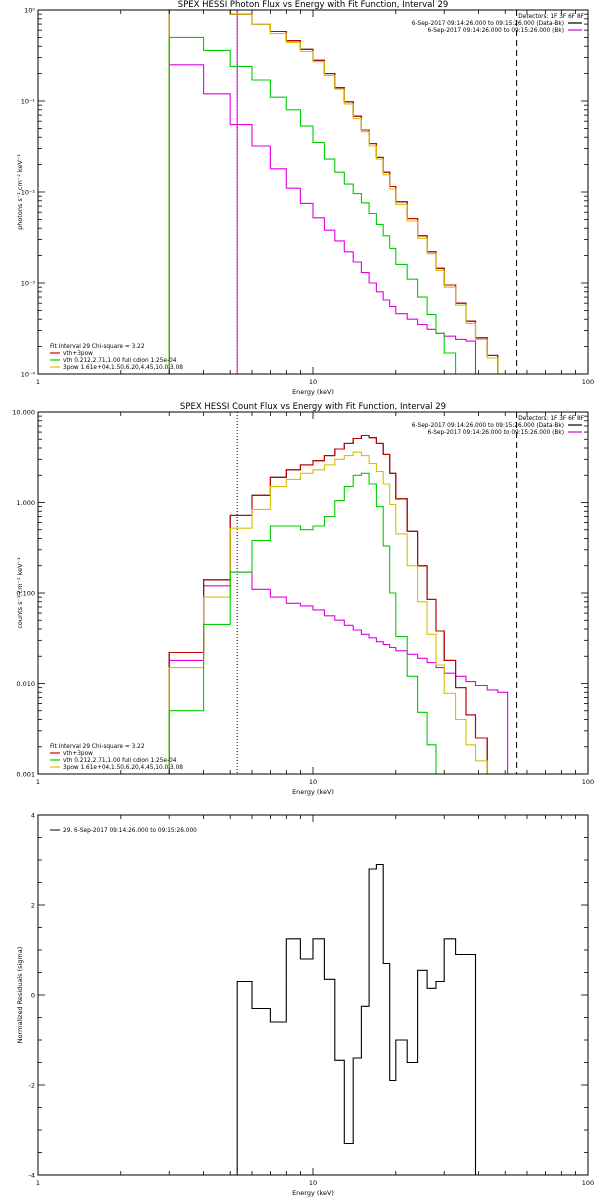  What do you see at coordinates (29, 11) in the screenshot?
I see `y-tick-label: 10⁰` at bounding box center [29, 11].